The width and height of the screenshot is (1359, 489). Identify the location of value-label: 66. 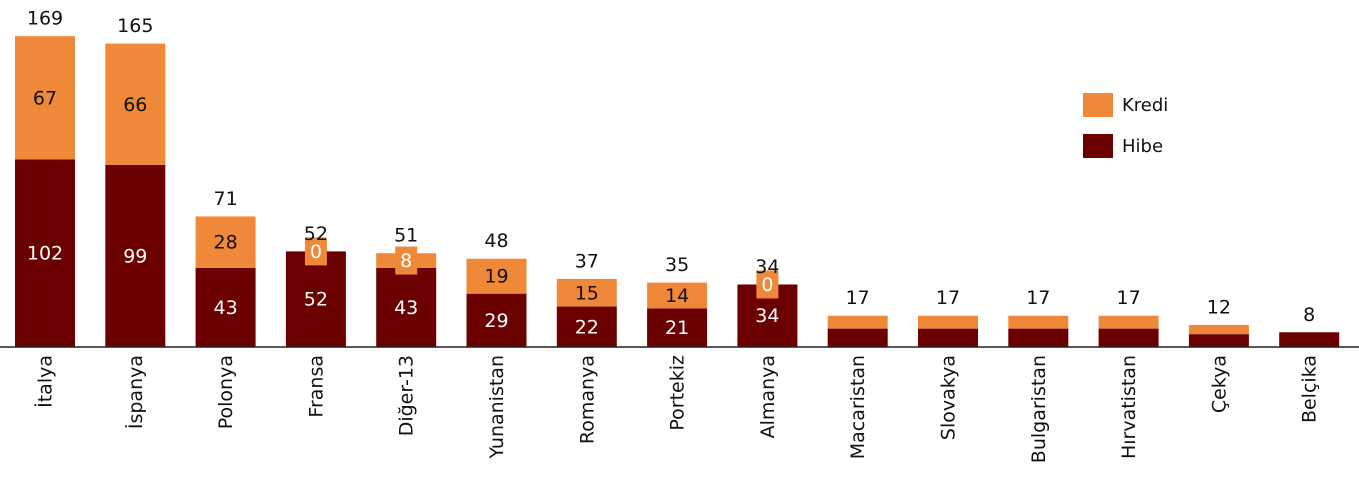
(135, 105).